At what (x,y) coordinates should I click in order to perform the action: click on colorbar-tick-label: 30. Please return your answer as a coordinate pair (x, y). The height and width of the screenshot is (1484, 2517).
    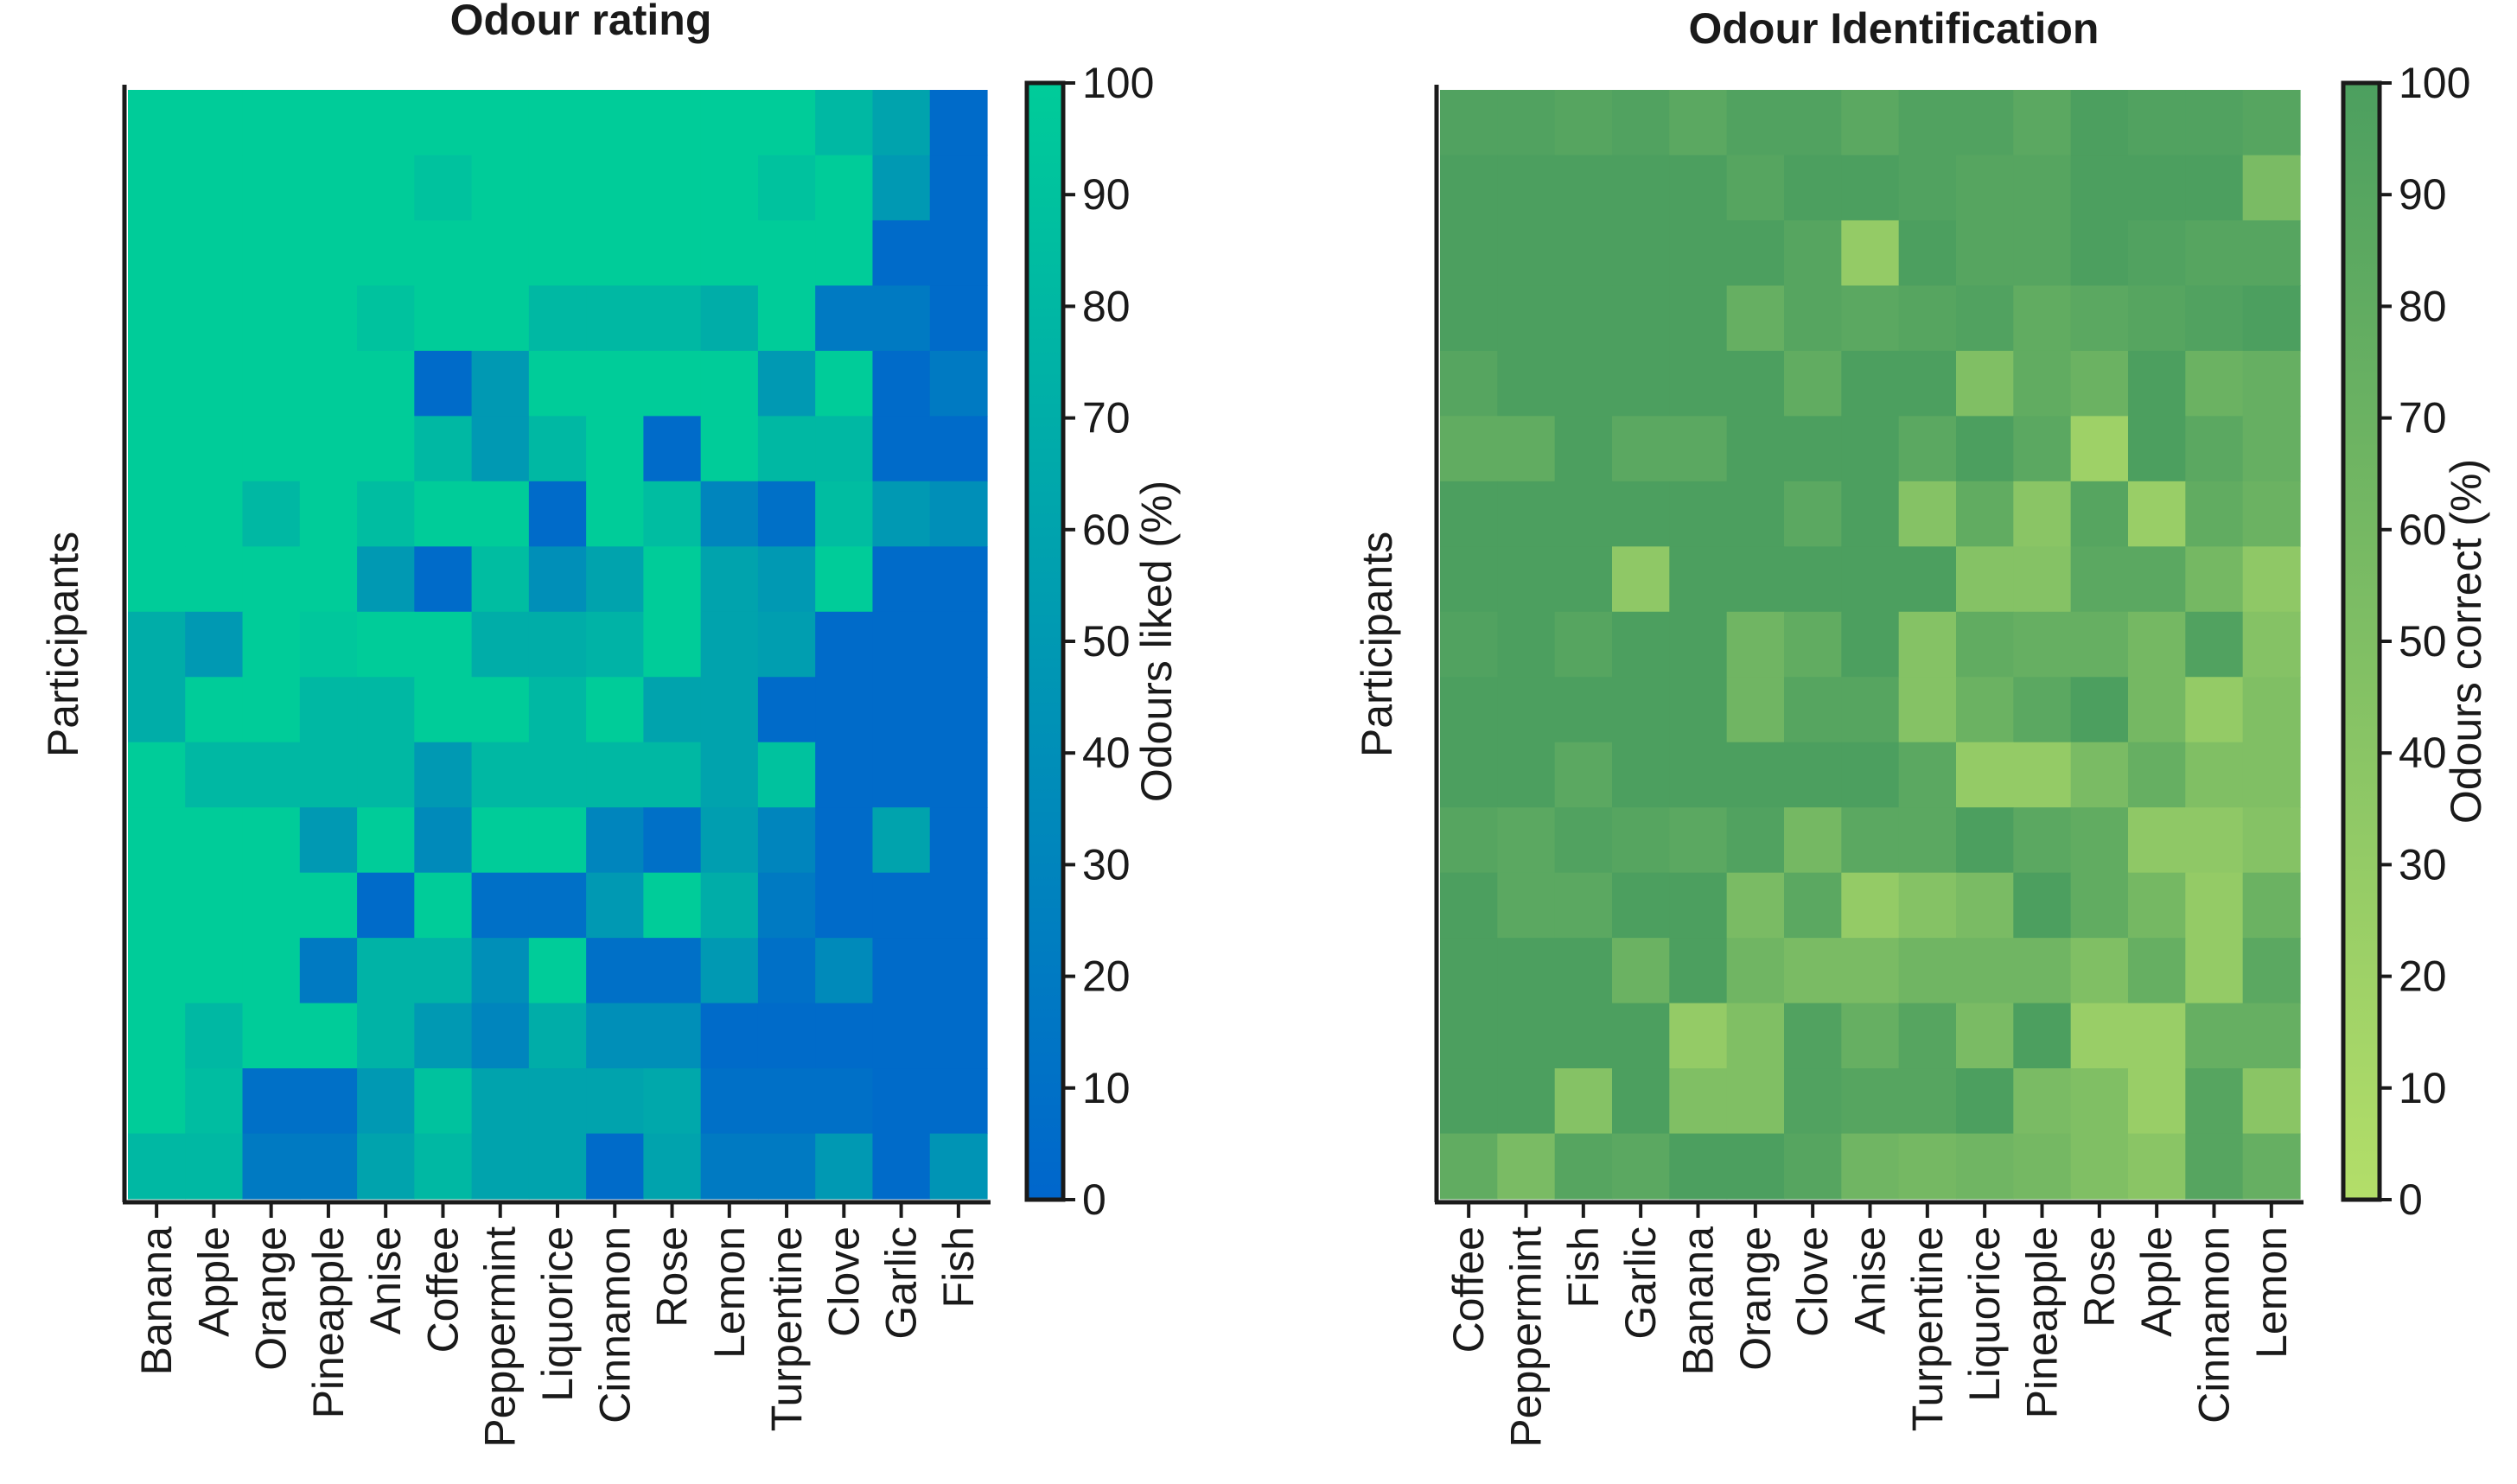
    Looking at the image, I should click on (1107, 864).